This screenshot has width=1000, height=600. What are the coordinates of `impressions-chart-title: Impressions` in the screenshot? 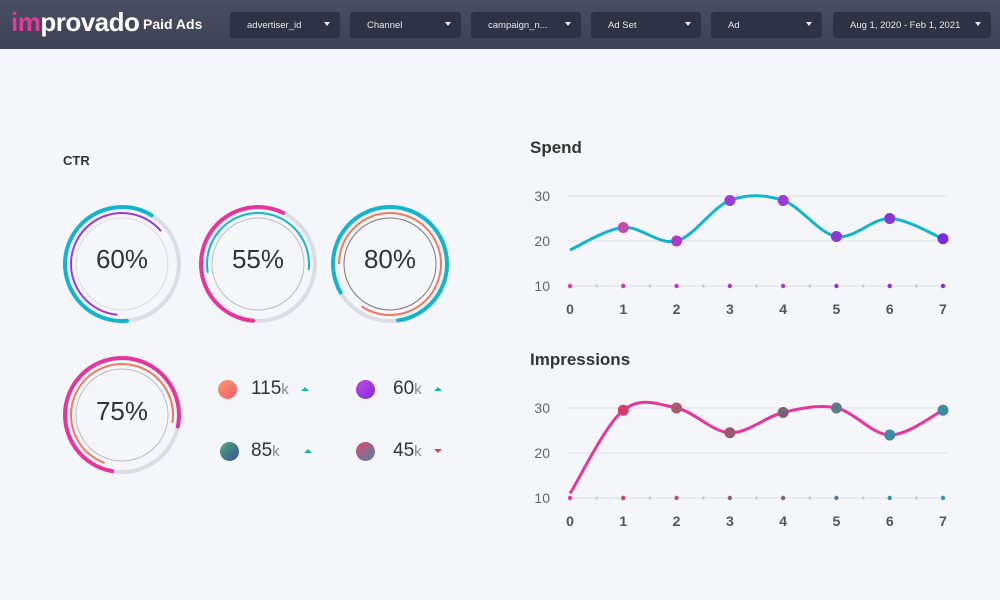 It's located at (580, 359).